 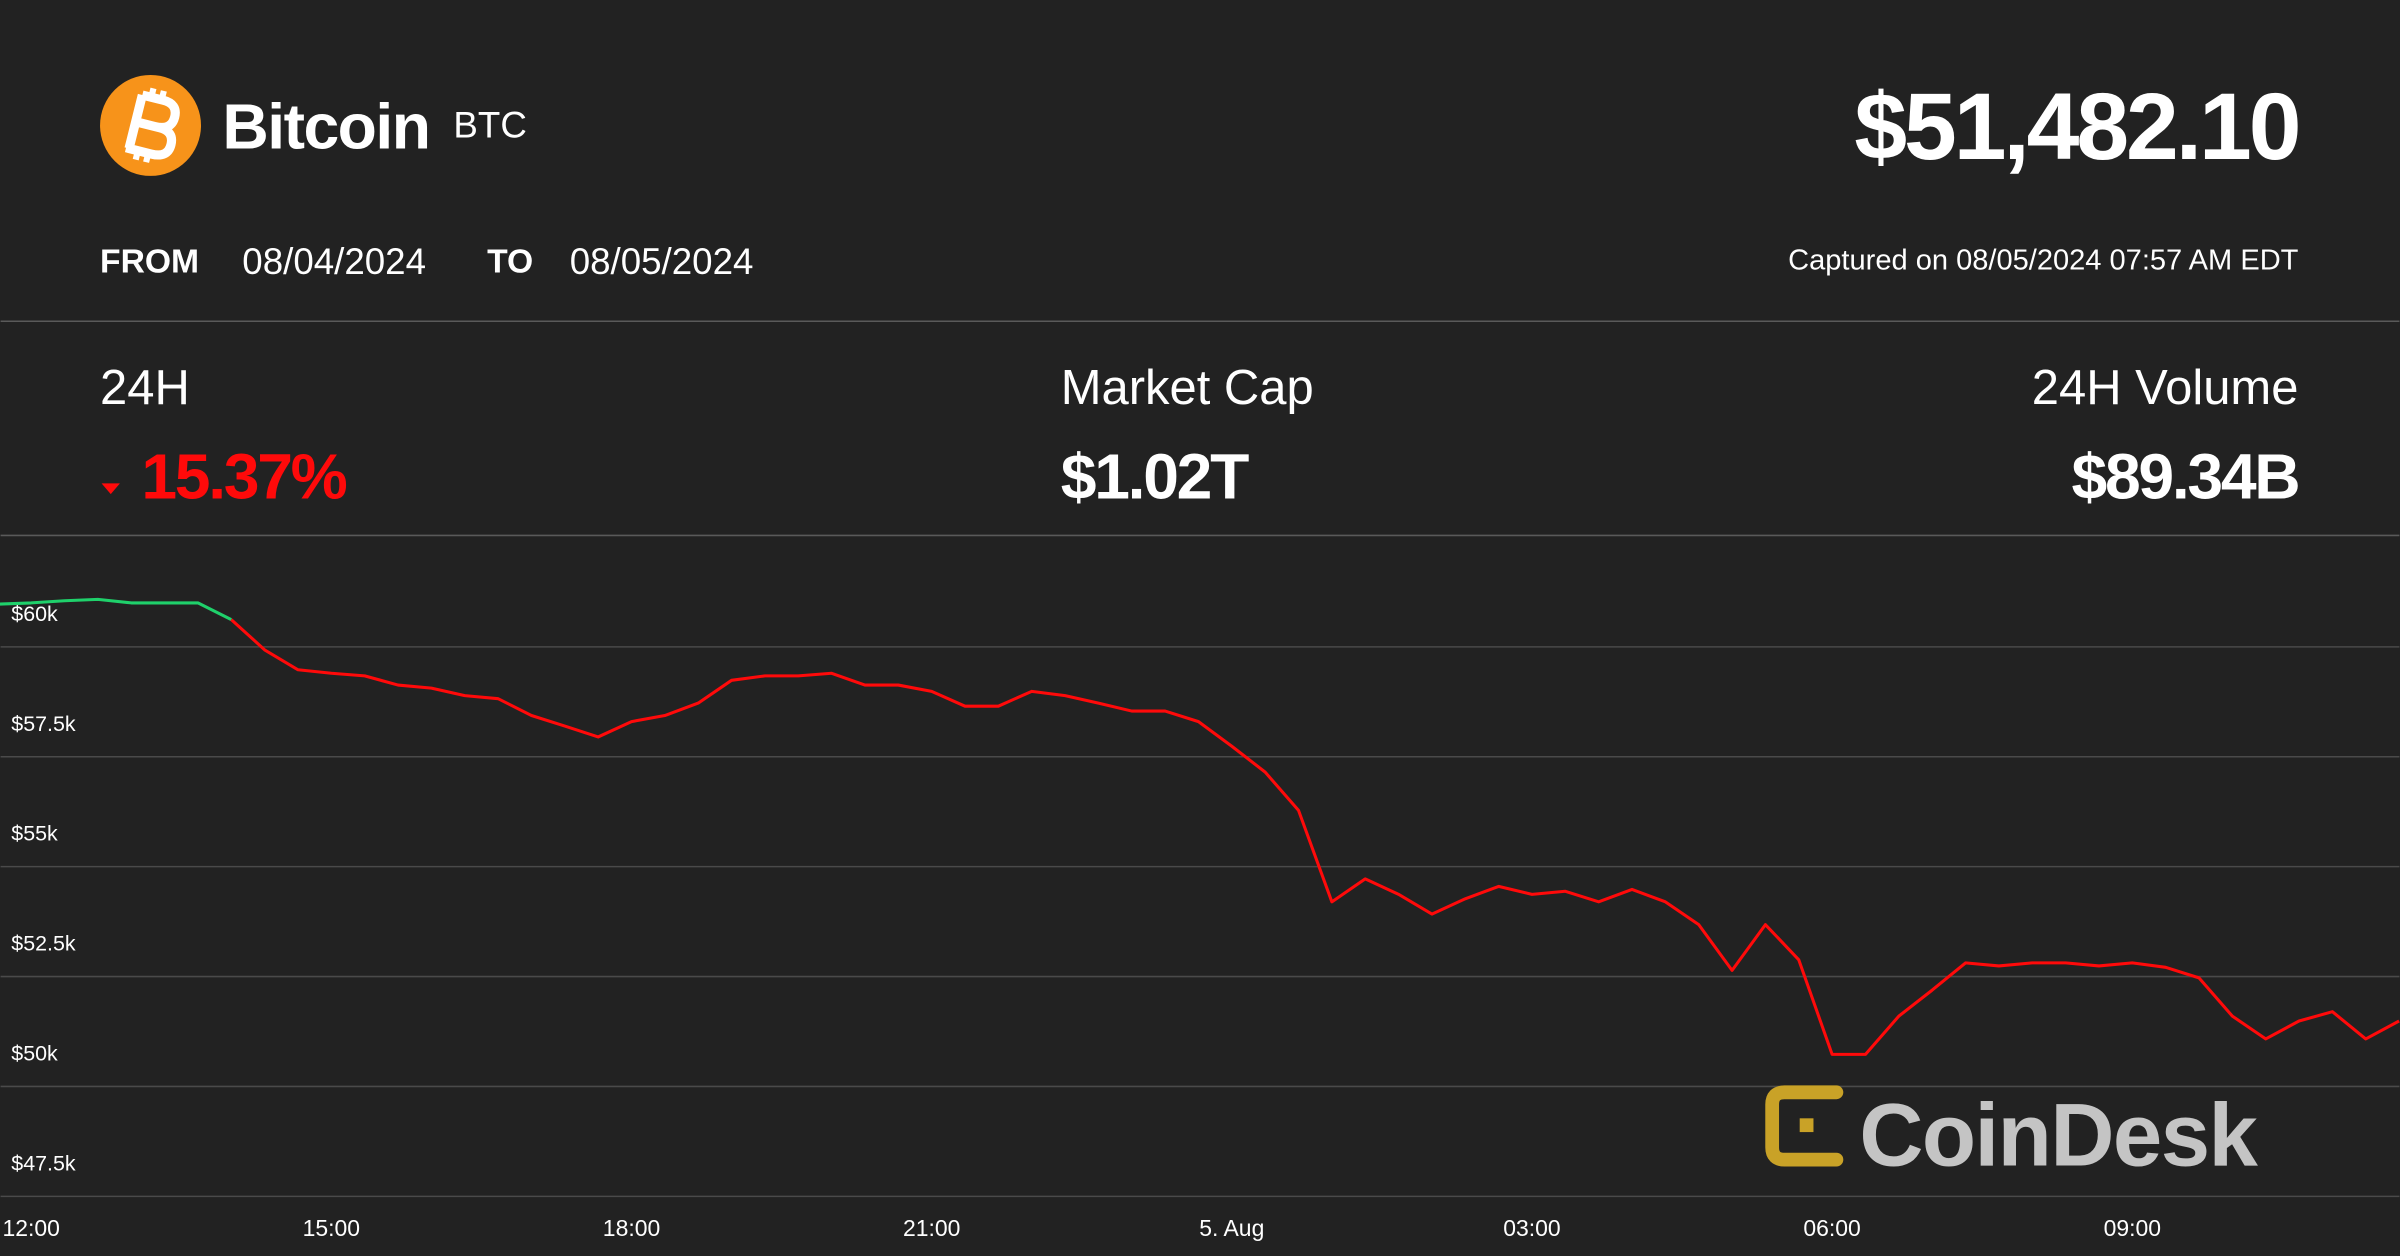 I want to click on stat-label: 24H, so click(x=145, y=388).